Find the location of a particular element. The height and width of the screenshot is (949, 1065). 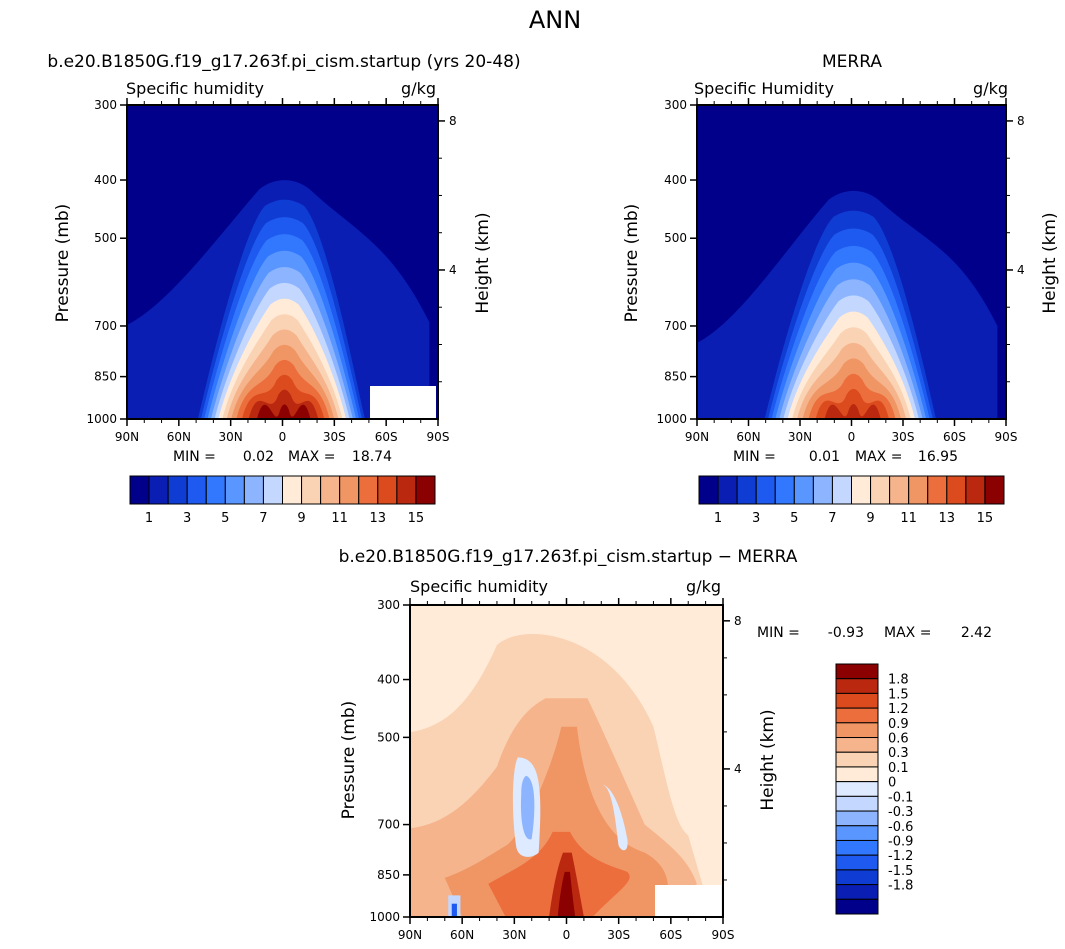

colorbar-label: 5 is located at coordinates (225, 518).